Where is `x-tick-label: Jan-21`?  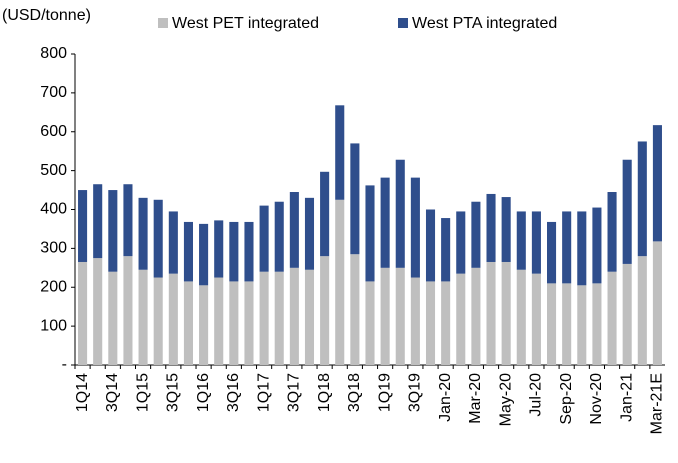
x-tick-label: Jan-21 is located at coordinates (626, 397).